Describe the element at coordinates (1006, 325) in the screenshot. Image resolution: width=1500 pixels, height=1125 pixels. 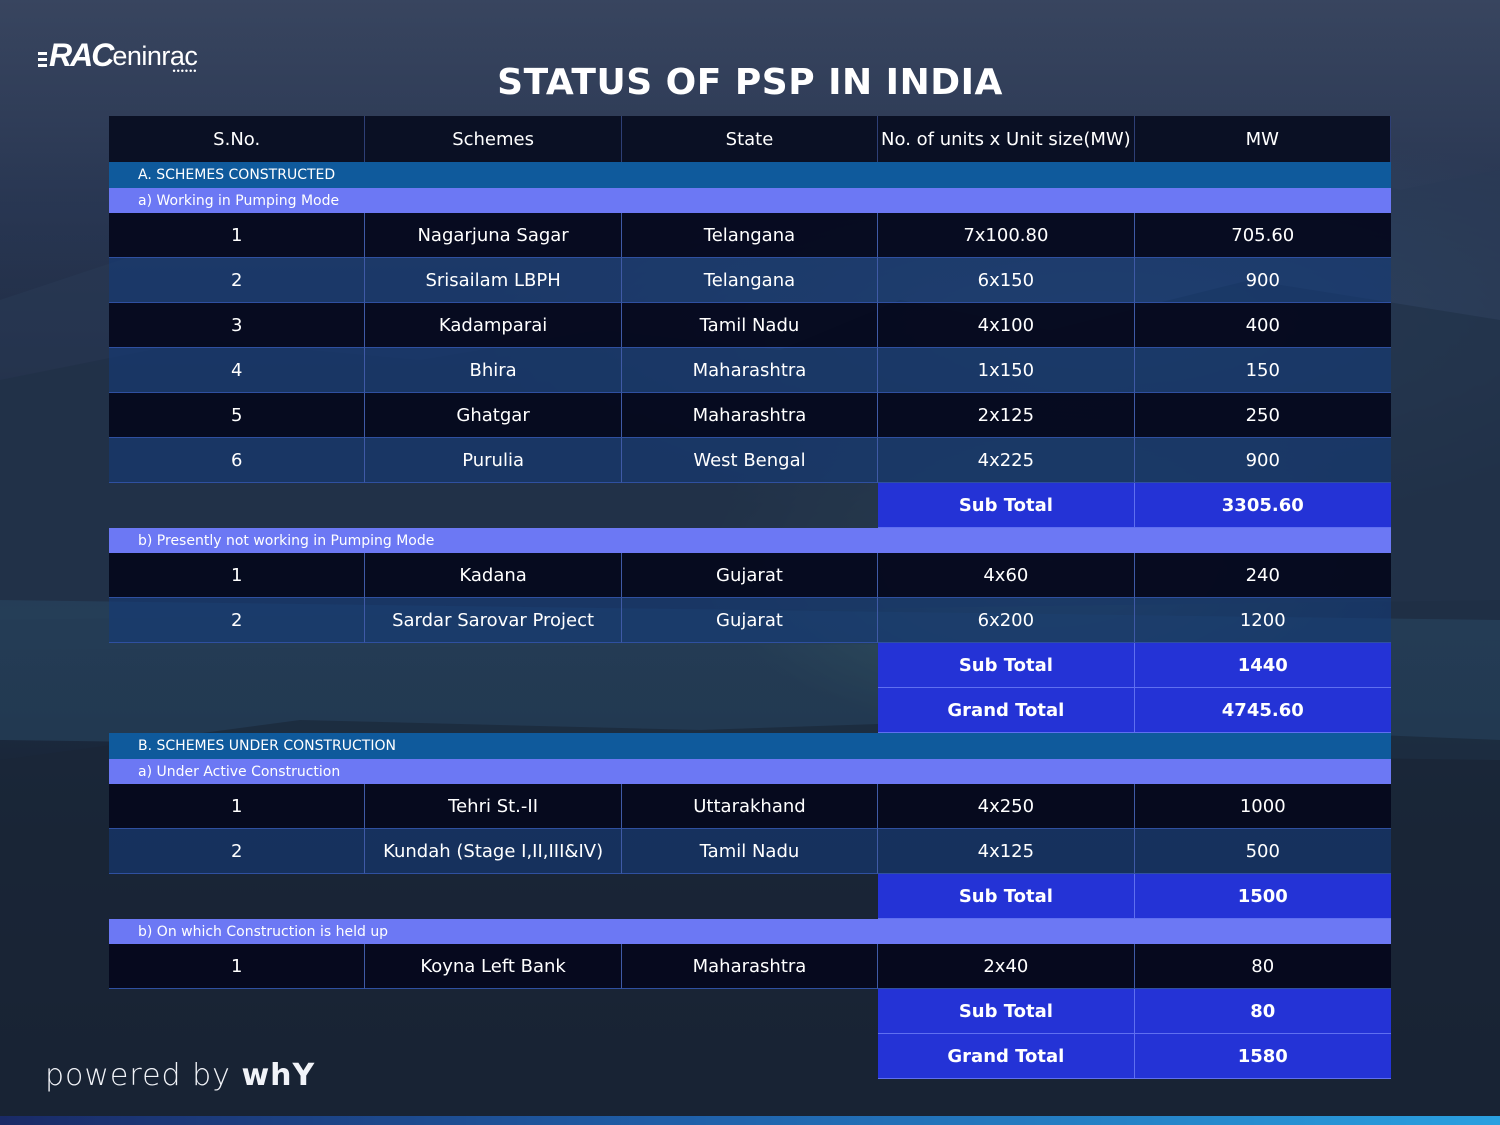
I see `cell-units: 4x100` at that location.